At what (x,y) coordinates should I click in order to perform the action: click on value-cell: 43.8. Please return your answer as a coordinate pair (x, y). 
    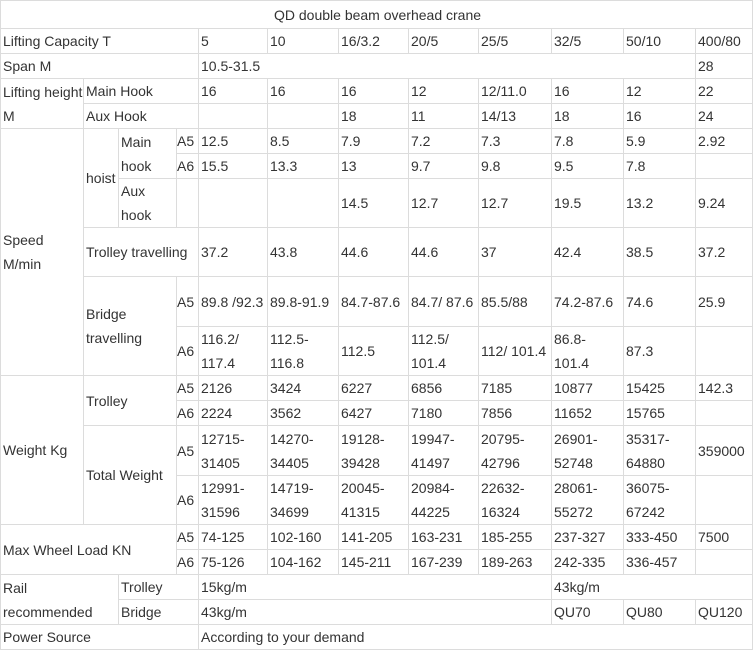
    Looking at the image, I should click on (303, 252).